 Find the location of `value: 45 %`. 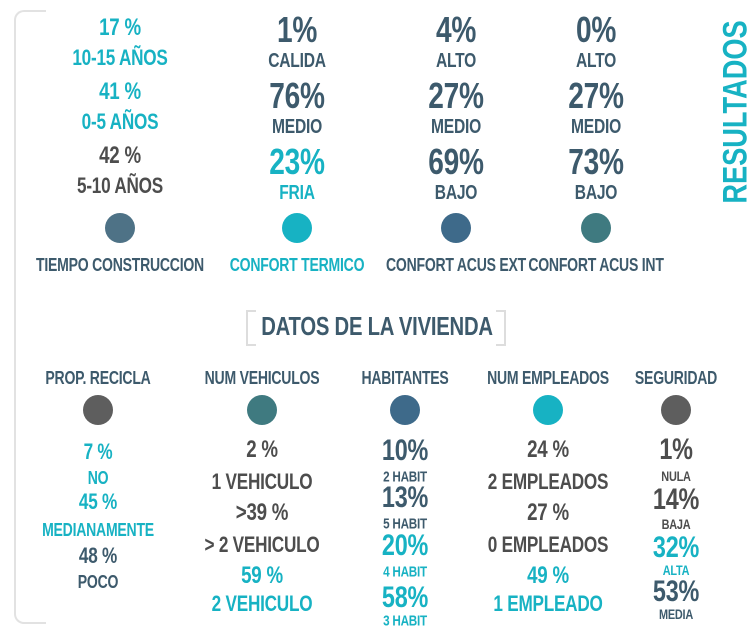

value: 45 % is located at coordinates (98, 501).